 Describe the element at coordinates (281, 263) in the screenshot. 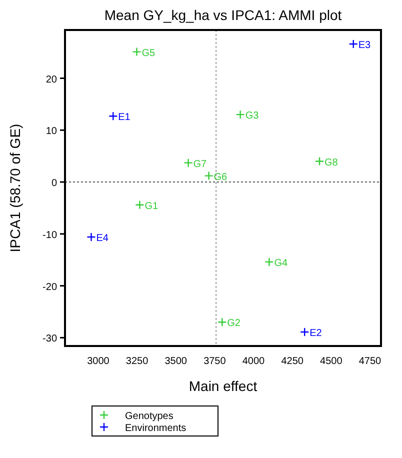

I see `annotation: G4` at that location.